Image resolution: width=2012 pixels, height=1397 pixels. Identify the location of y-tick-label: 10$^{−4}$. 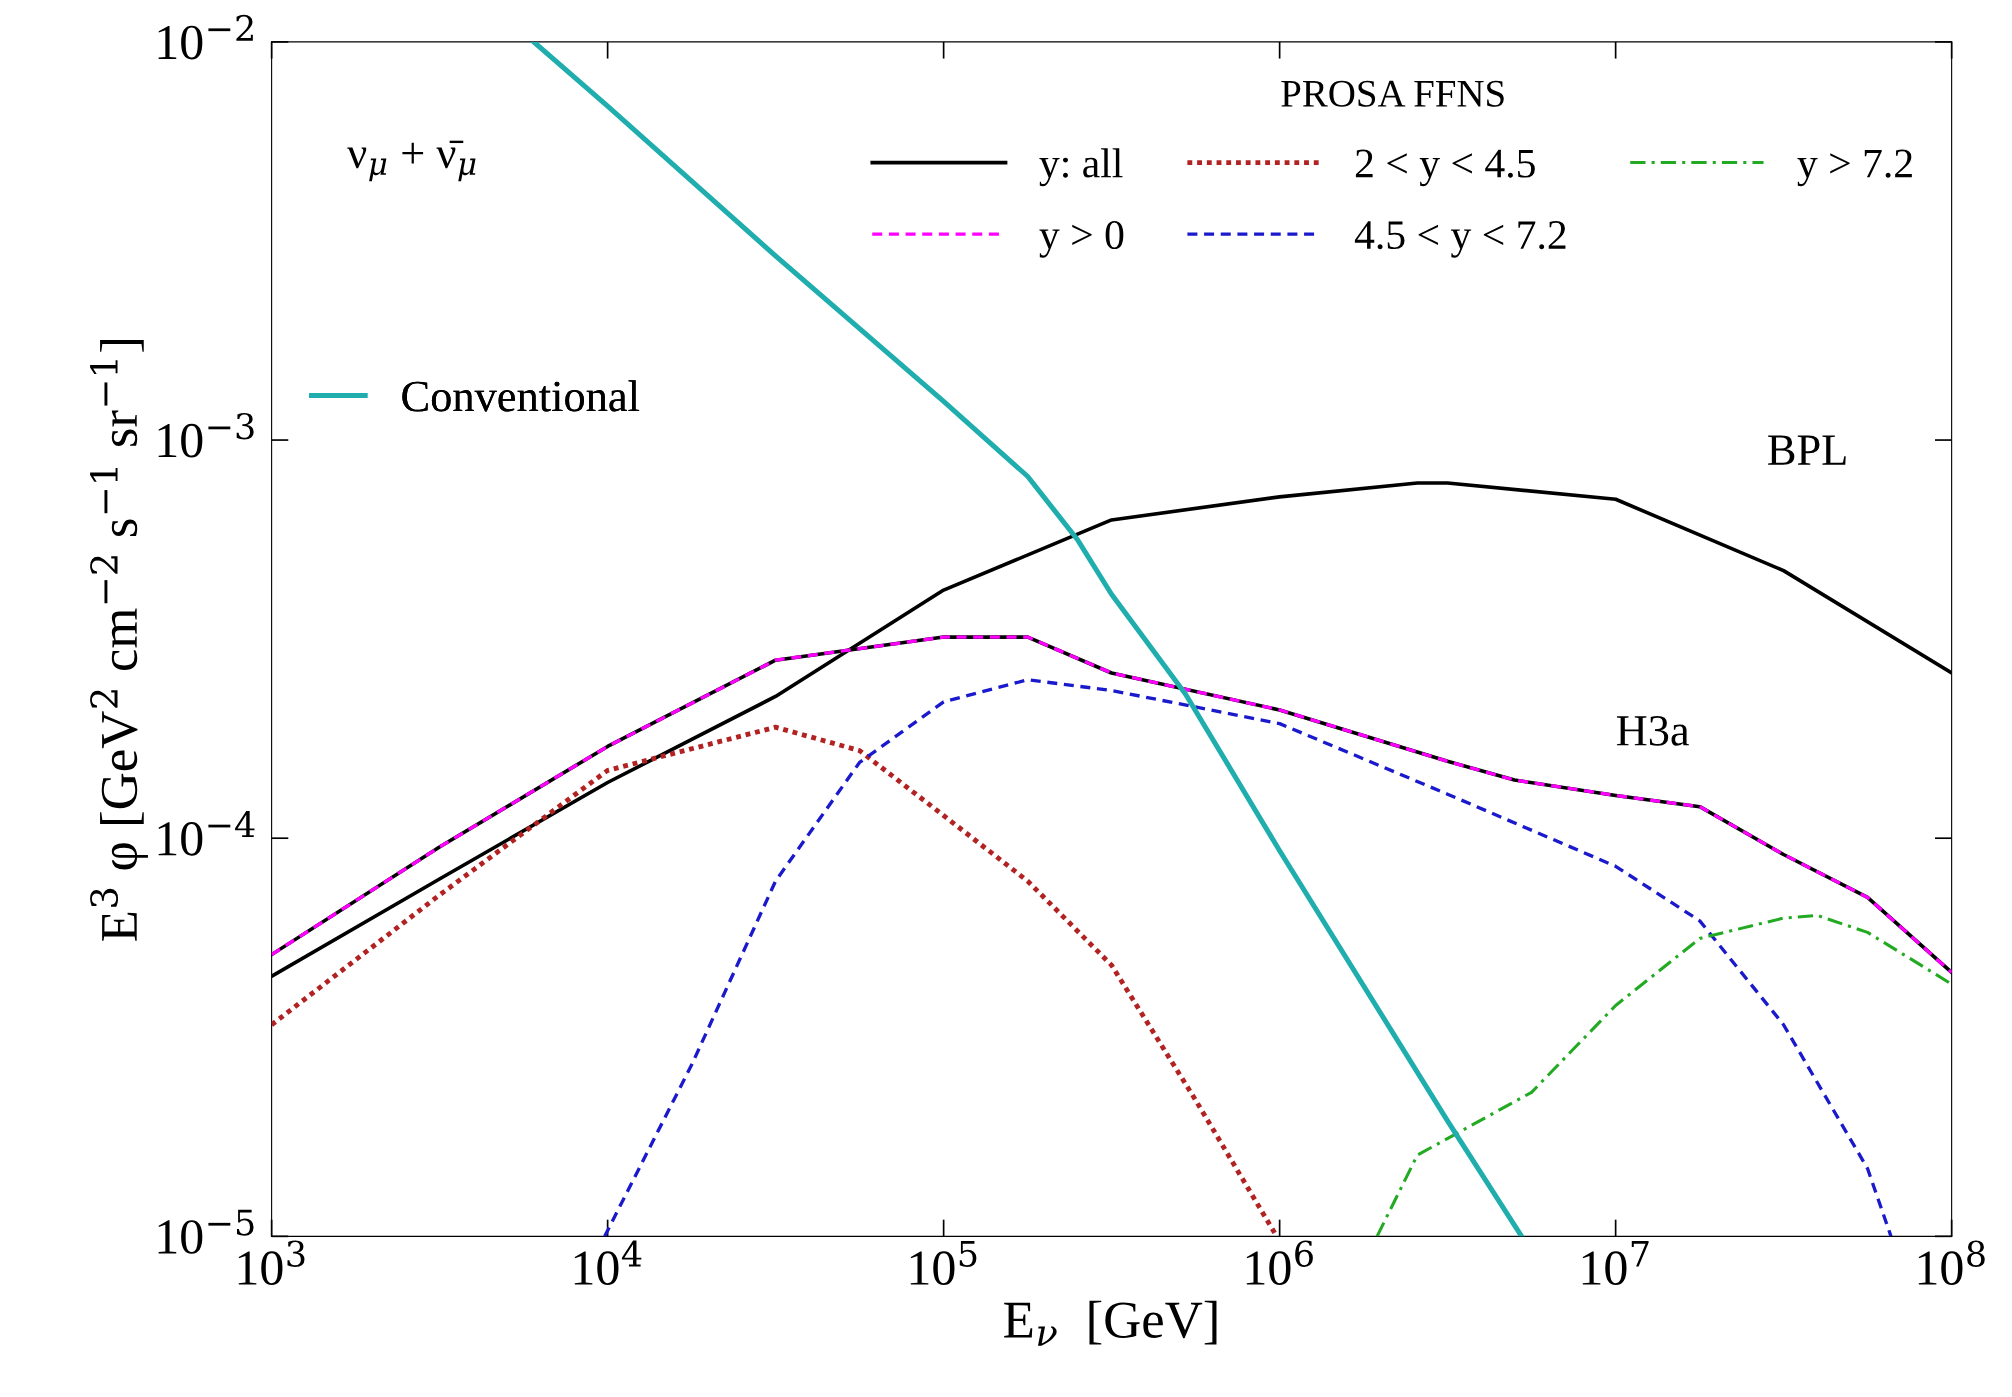
(206, 833).